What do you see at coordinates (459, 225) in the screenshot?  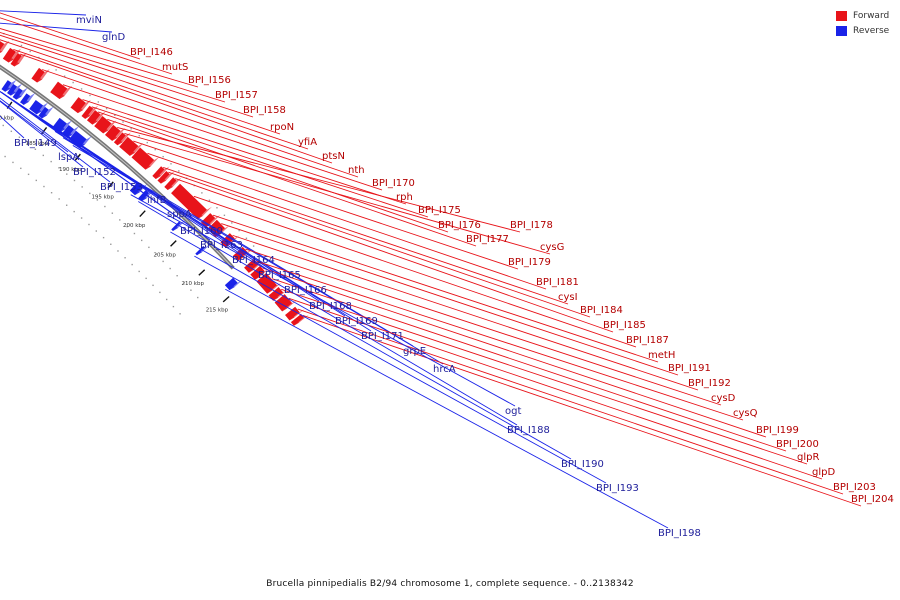 I see `gene-label-BPI_I176: BPI_I176` at bounding box center [459, 225].